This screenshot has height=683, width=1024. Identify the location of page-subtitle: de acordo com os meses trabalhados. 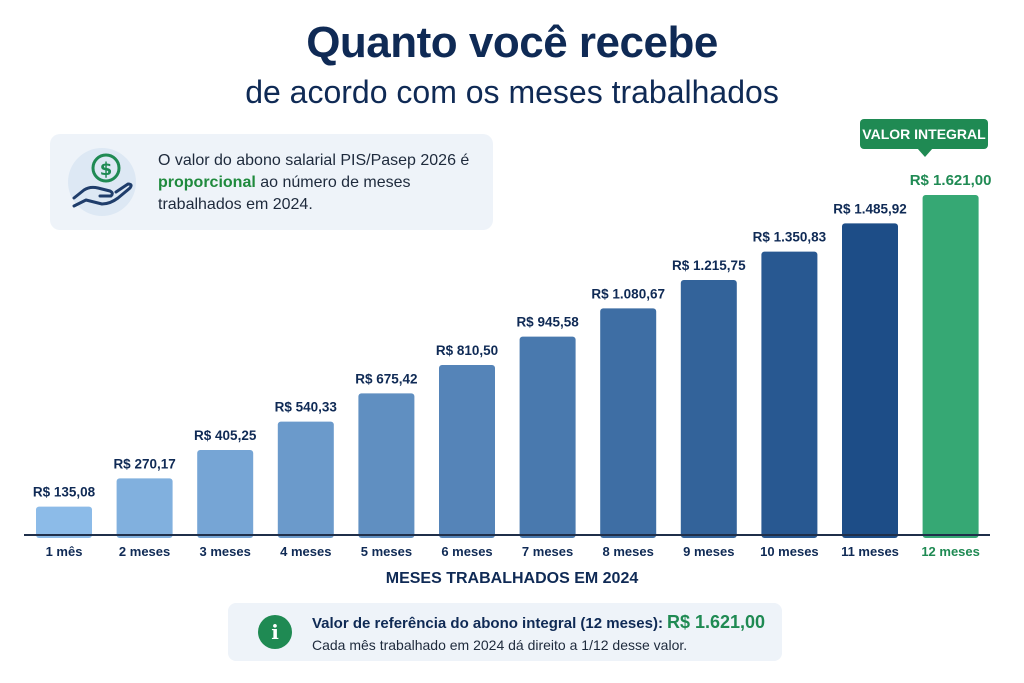
(512, 92).